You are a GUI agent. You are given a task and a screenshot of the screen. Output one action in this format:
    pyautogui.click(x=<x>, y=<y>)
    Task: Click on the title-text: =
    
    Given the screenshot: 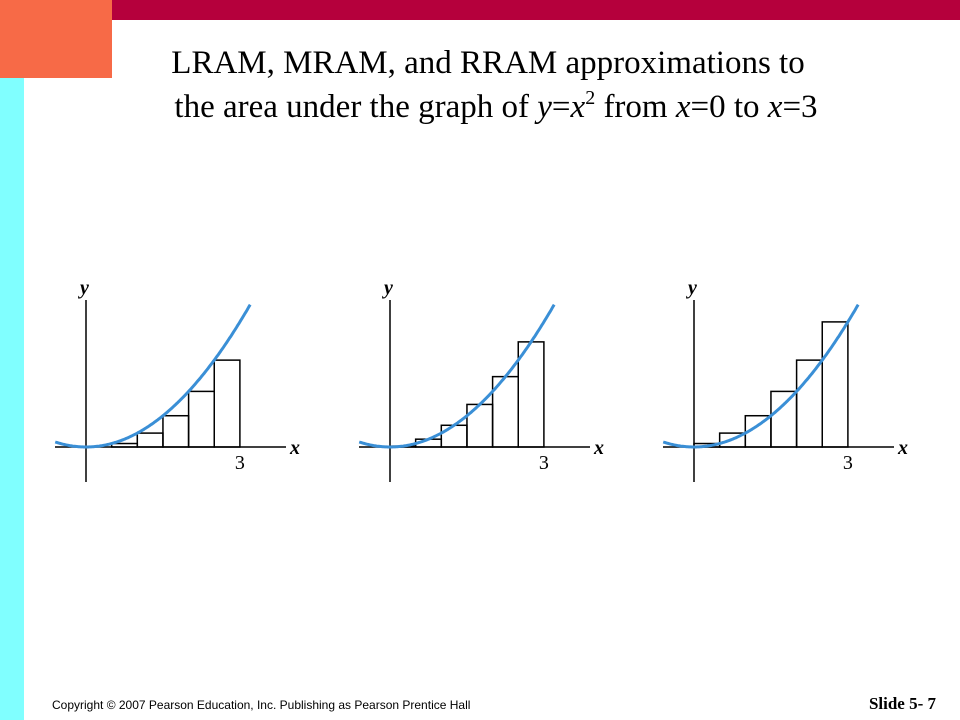 What is the action you would take?
    pyautogui.click(x=561, y=107)
    